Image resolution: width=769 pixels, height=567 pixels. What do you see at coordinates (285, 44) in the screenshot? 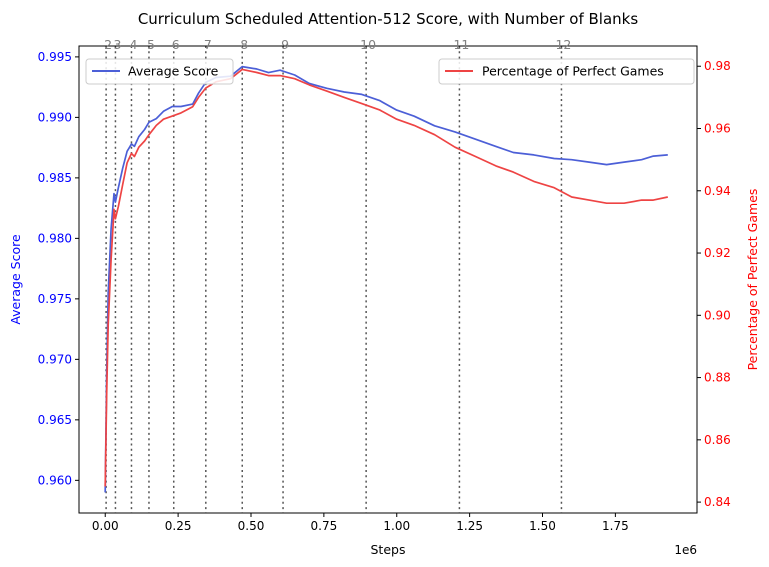
I see `blank-marker-label: 9` at bounding box center [285, 44].